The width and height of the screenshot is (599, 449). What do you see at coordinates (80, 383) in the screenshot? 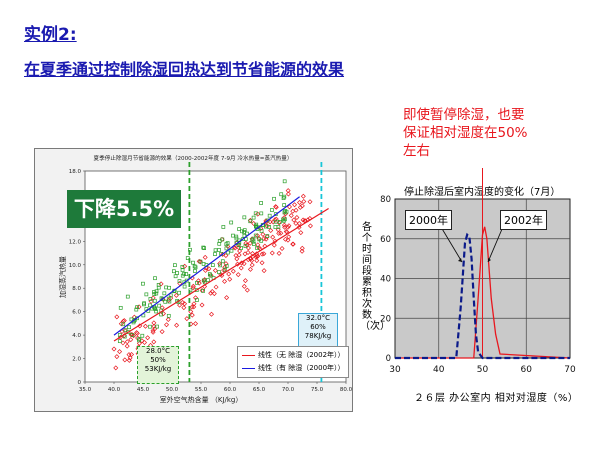
I see `y-tick-label: 0` at bounding box center [80, 383].